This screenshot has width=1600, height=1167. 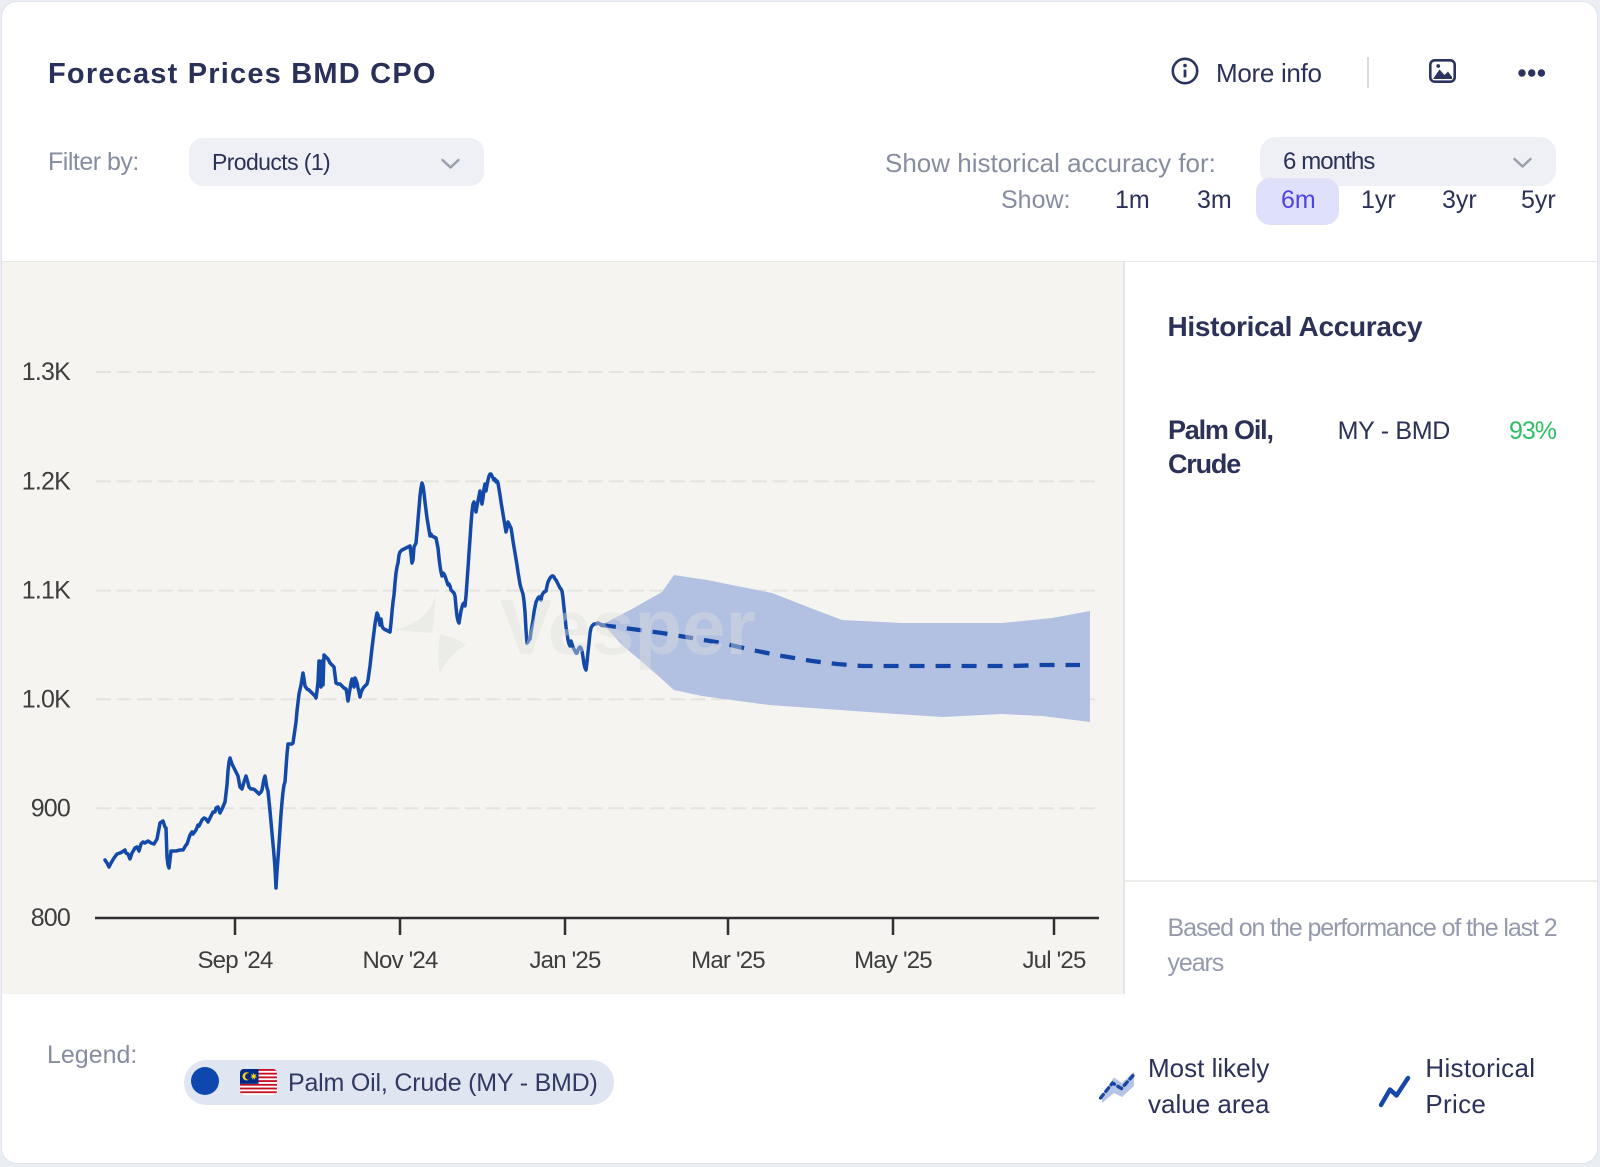 I want to click on svg-text: Jul '25, so click(x=1053, y=960).